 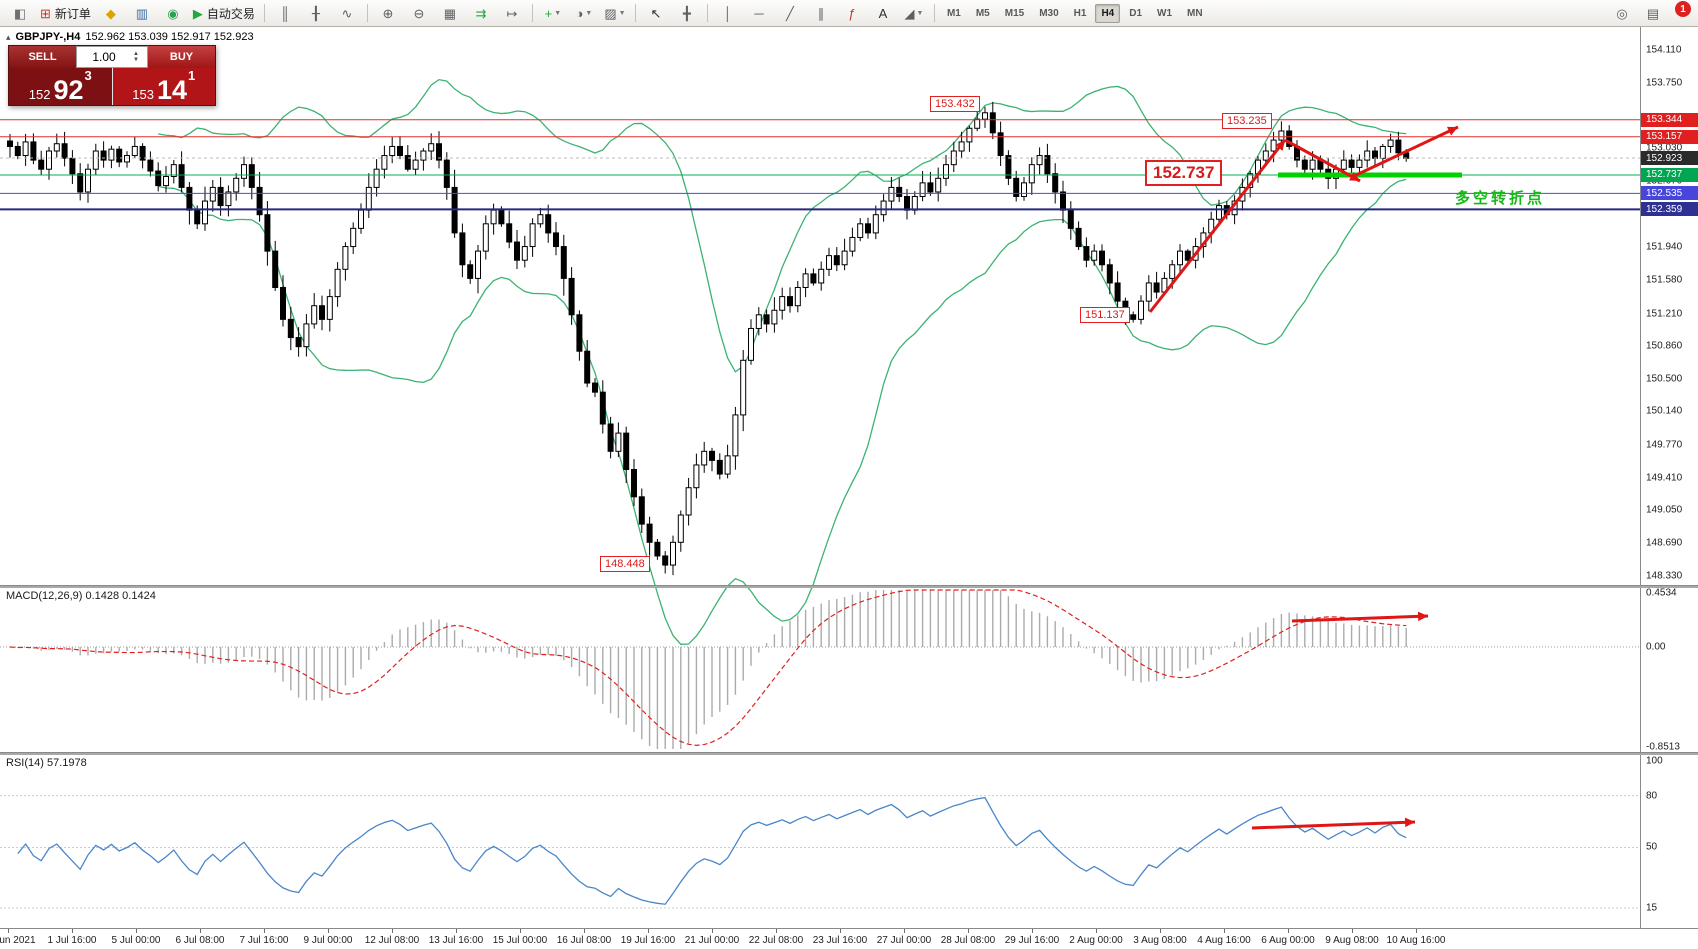 I want to click on indicators-icon: + ▼, so click(x=553, y=13).